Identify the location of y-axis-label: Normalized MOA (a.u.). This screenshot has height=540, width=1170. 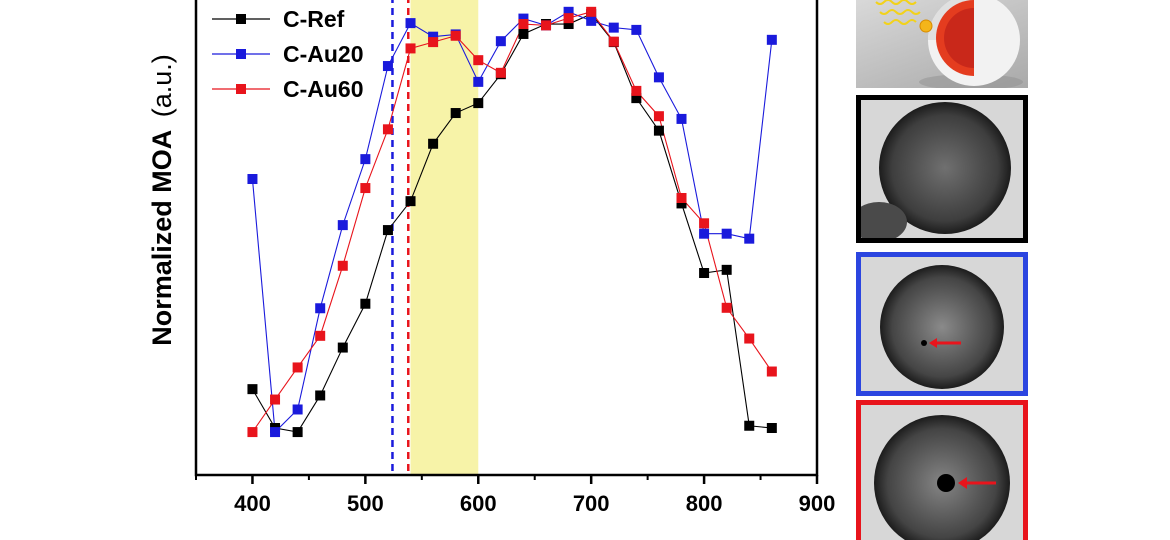
(162, 200).